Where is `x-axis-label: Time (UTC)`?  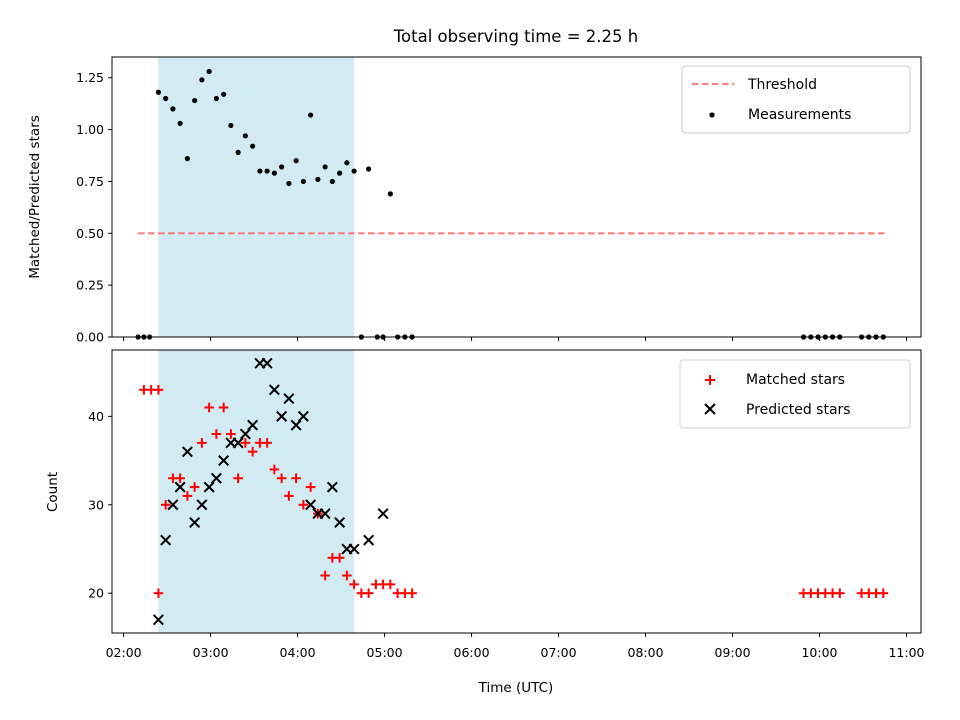
x-axis-label: Time (UTC) is located at coordinates (516, 688).